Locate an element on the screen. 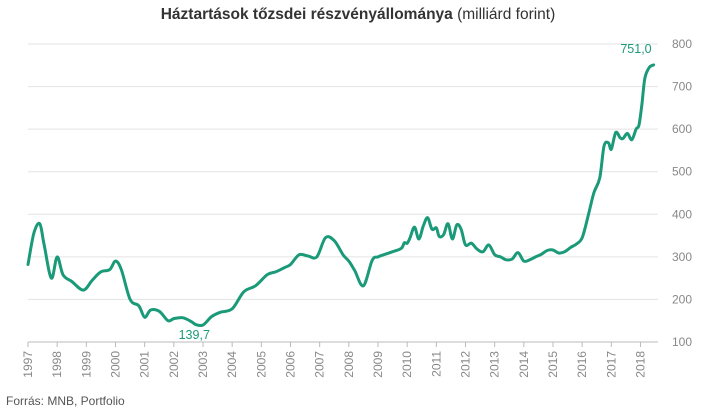 This screenshot has height=416, width=716. x-tick-label: 2002 is located at coordinates (174, 364).